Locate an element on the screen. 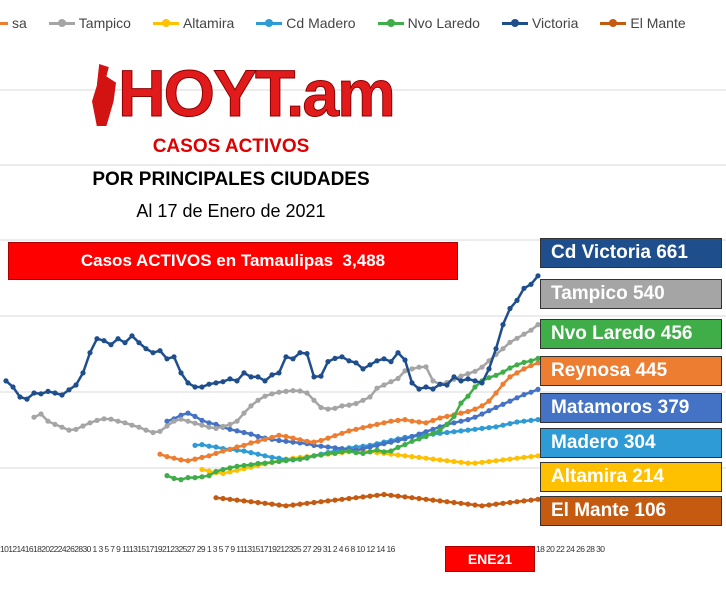 This screenshot has height=594, width=726. series-nvo-laredo is located at coordinates (352, 419).